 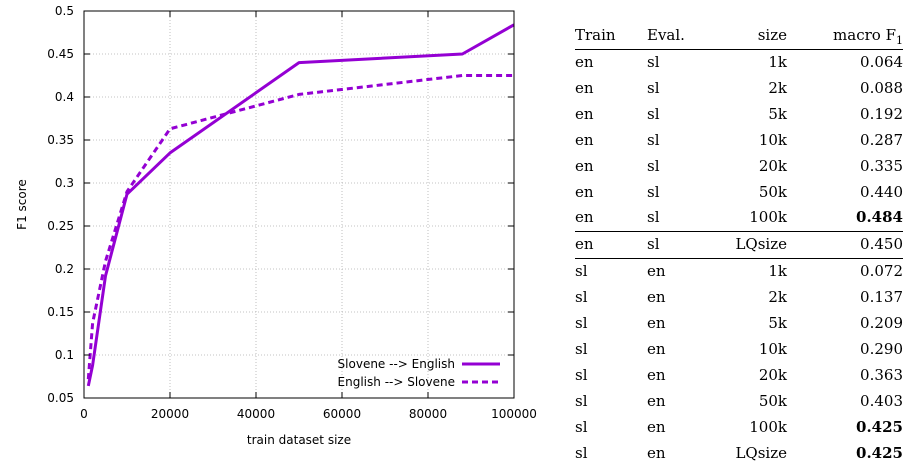 What do you see at coordinates (845, 36) in the screenshot?
I see `header-macro-f1: macro F1` at bounding box center [845, 36].